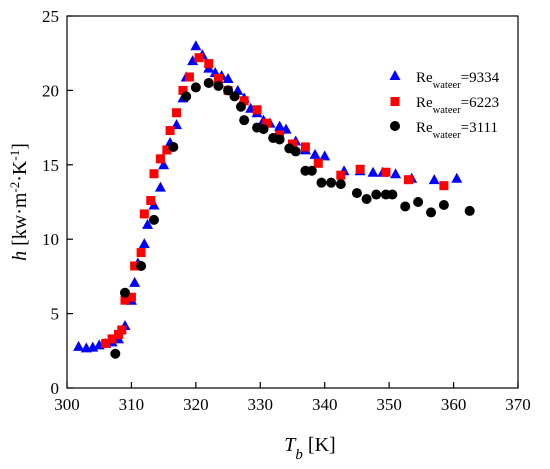 This screenshot has width=550, height=469. I want to click on x-tick-label: 330, so click(261, 404).